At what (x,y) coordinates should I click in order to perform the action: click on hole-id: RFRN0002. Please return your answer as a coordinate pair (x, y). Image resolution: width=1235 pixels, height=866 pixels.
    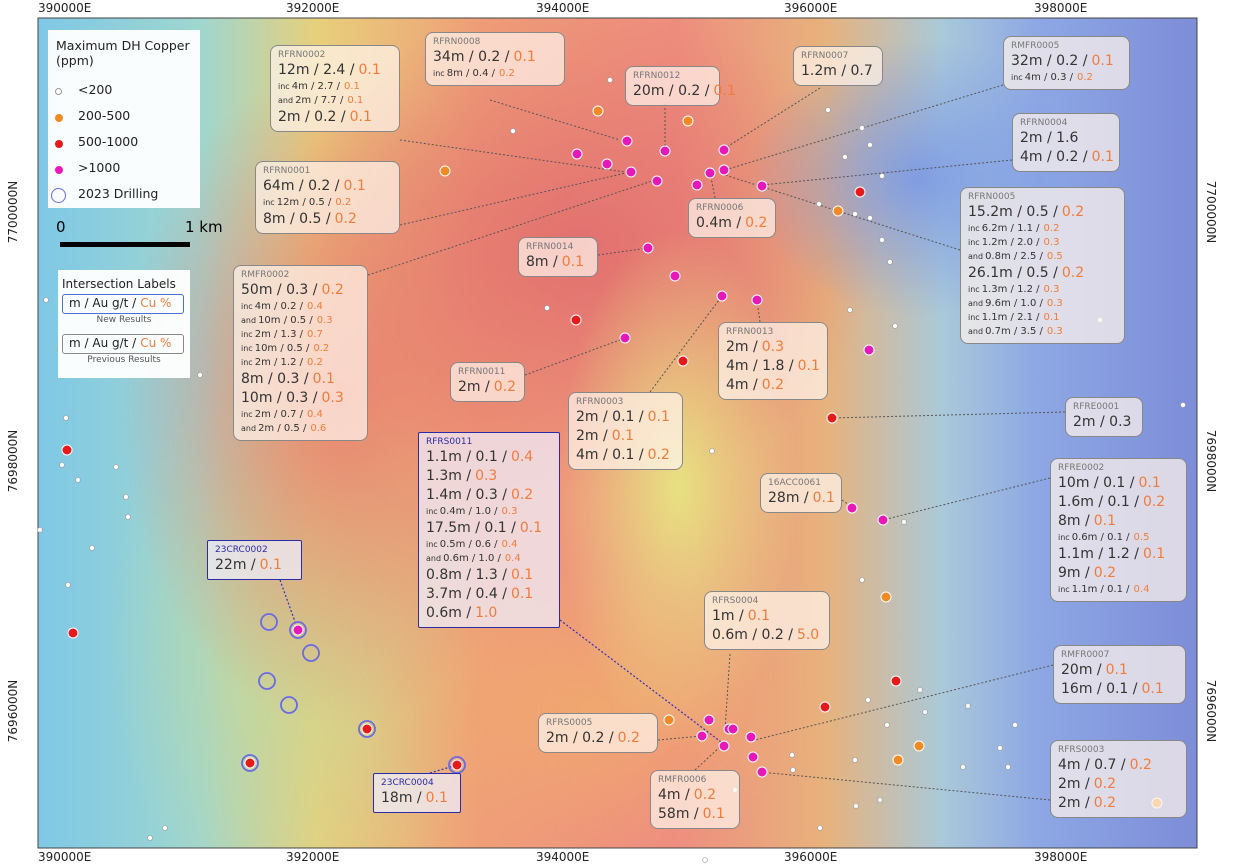
    Looking at the image, I should click on (302, 55).